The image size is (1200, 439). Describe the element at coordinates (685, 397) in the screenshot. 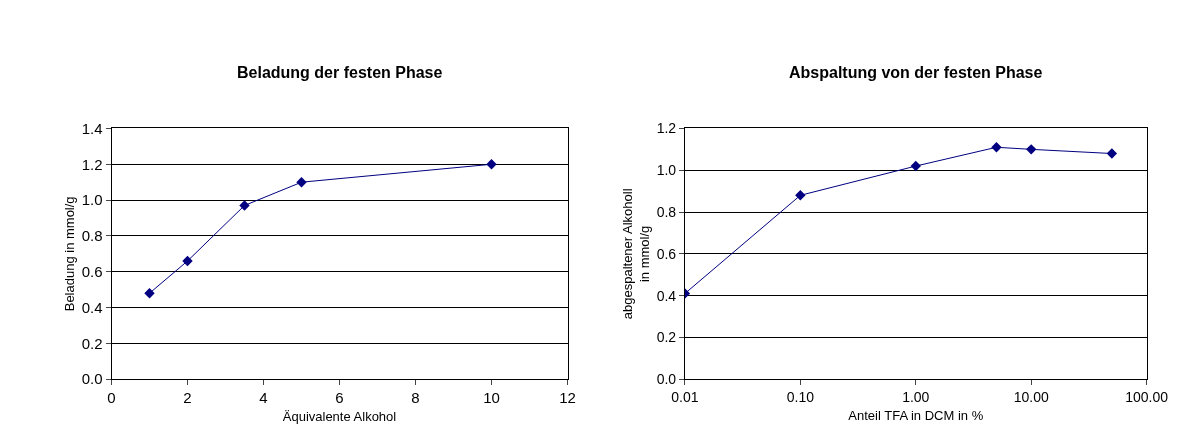

I see `x-tick-label: 0.01` at that location.